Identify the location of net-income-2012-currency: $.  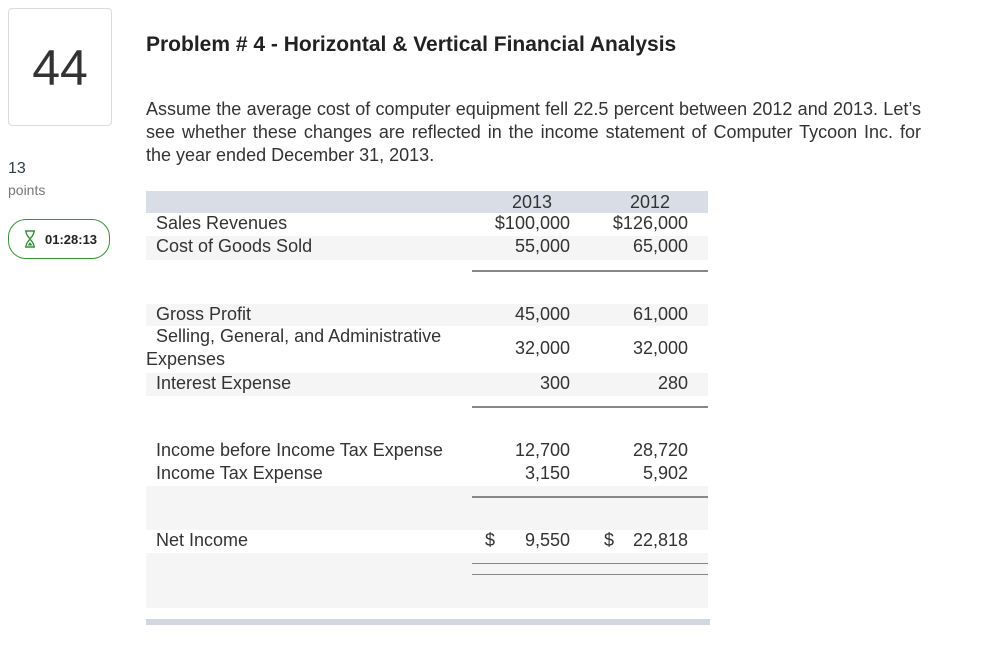
(609, 540).